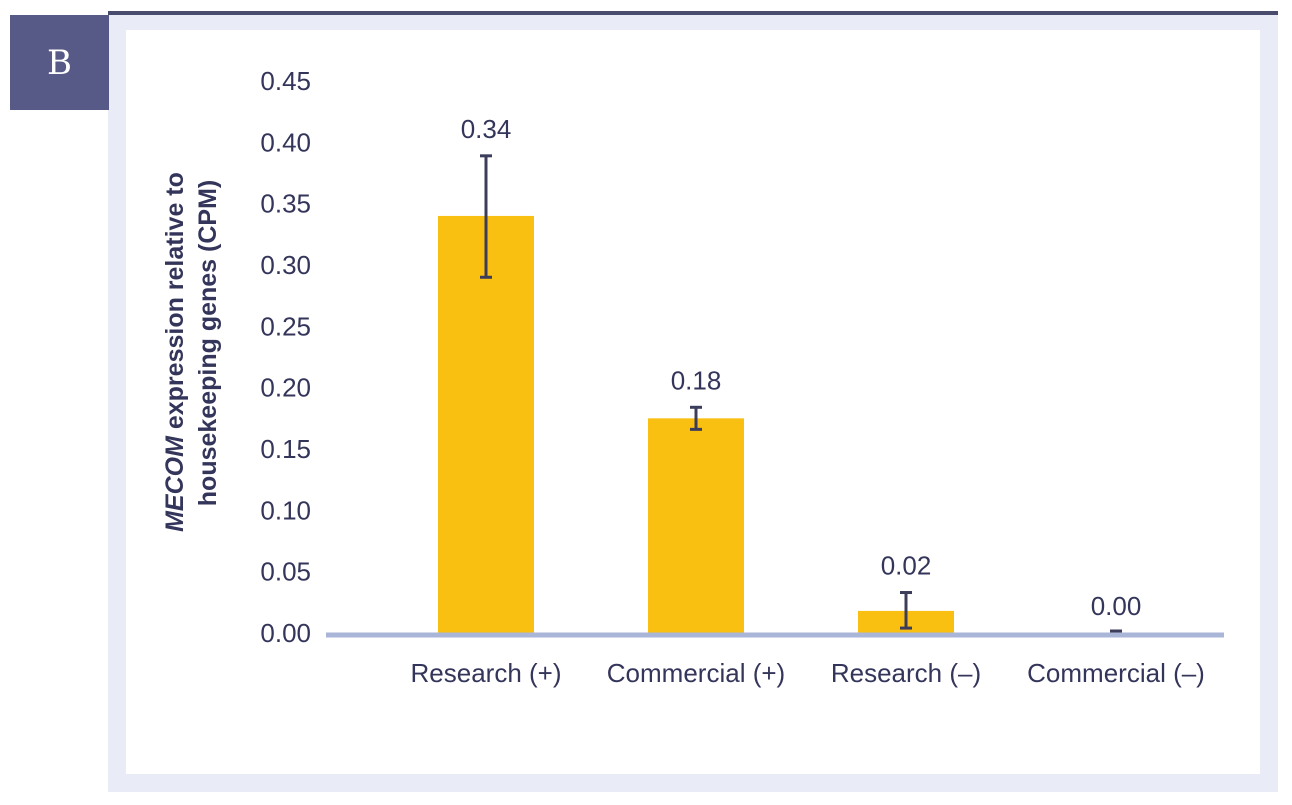 The height and width of the screenshot is (805, 1292). Describe the element at coordinates (285, 510) in the screenshot. I see `y-tick-label: 0.10` at that location.